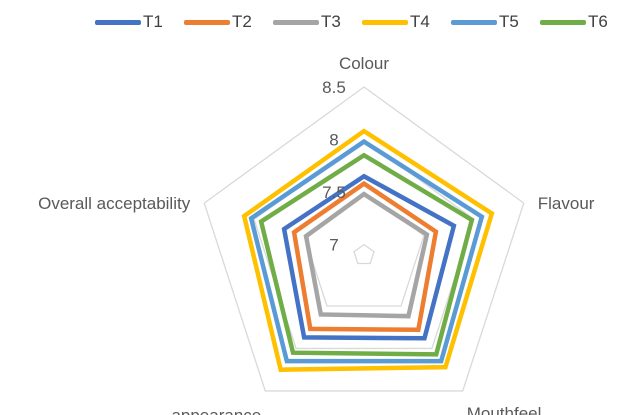 The height and width of the screenshot is (415, 633). I want to click on legend-label-t2: T2, so click(242, 21).